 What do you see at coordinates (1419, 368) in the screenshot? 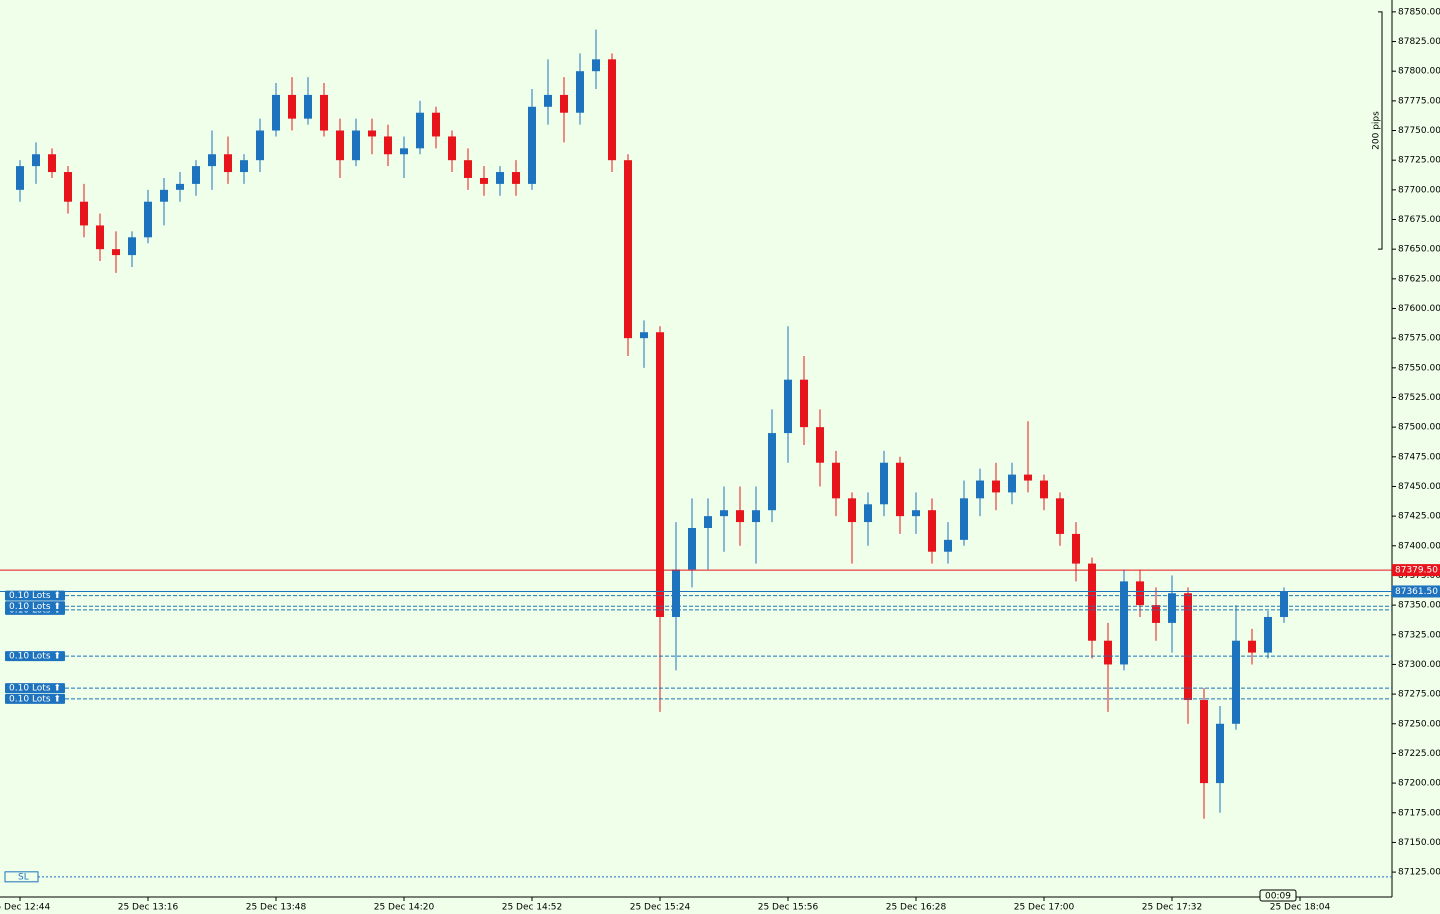
I see `y-tick-label: 87550.00` at bounding box center [1419, 368].